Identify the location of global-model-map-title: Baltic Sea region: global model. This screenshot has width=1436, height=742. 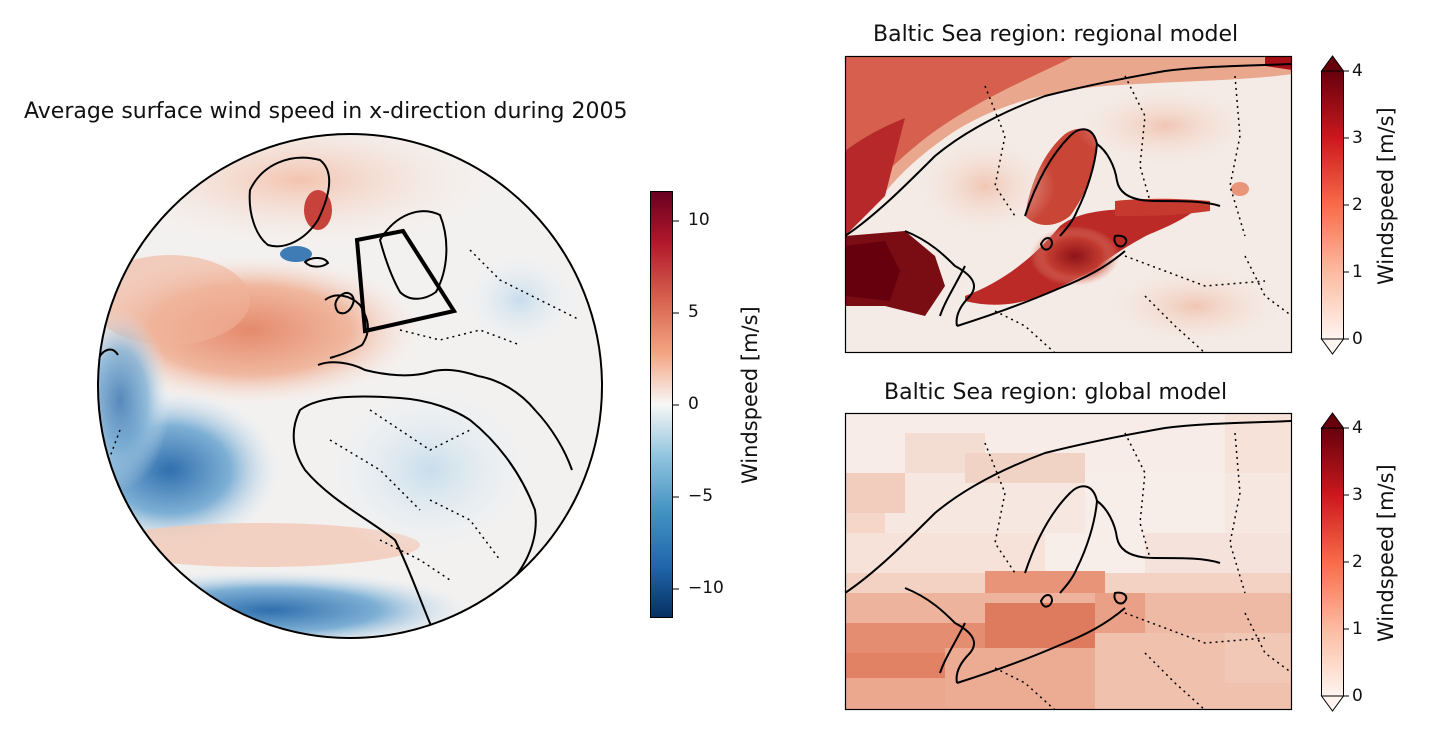
(1056, 392).